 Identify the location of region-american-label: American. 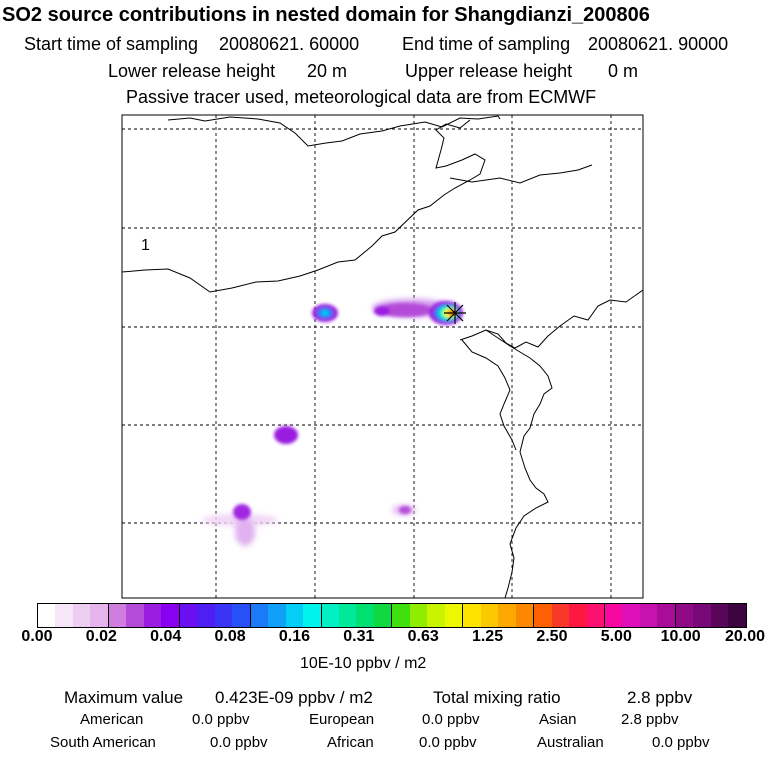
(112, 719).